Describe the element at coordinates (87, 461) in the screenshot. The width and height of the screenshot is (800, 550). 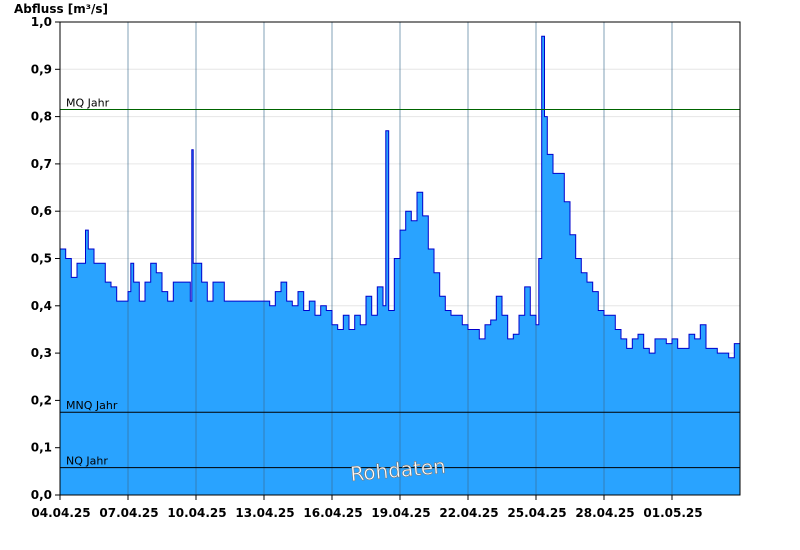
I see `reference-label-2: NQ Jahr` at that location.